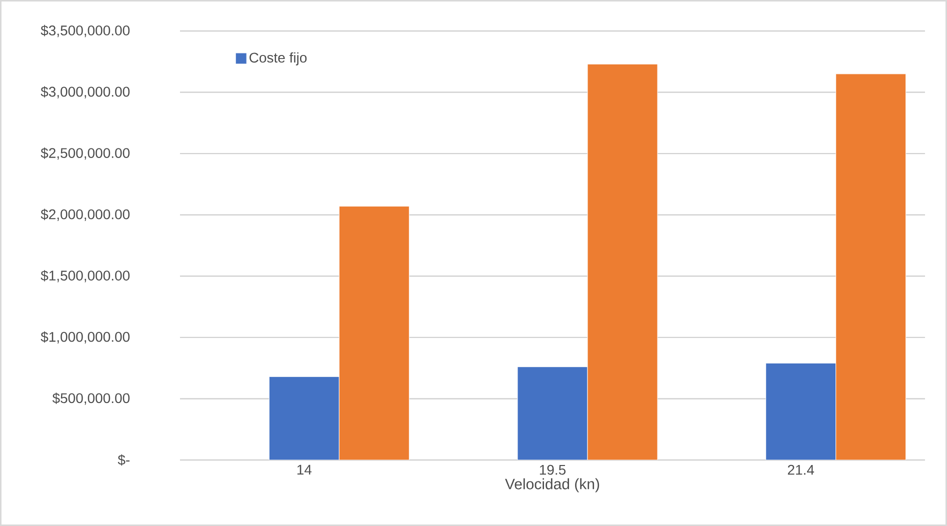  Describe the element at coordinates (85, 31) in the screenshot. I see `y-tick-label: $3,500,000.00` at that location.